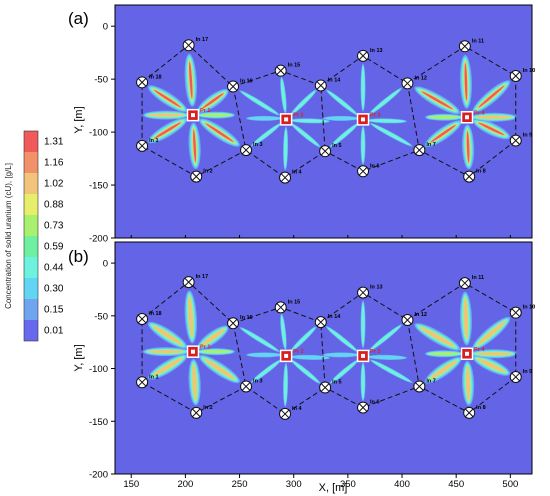 The image size is (550, 496). I want to click on x-tick-label: 400, so click(402, 484).